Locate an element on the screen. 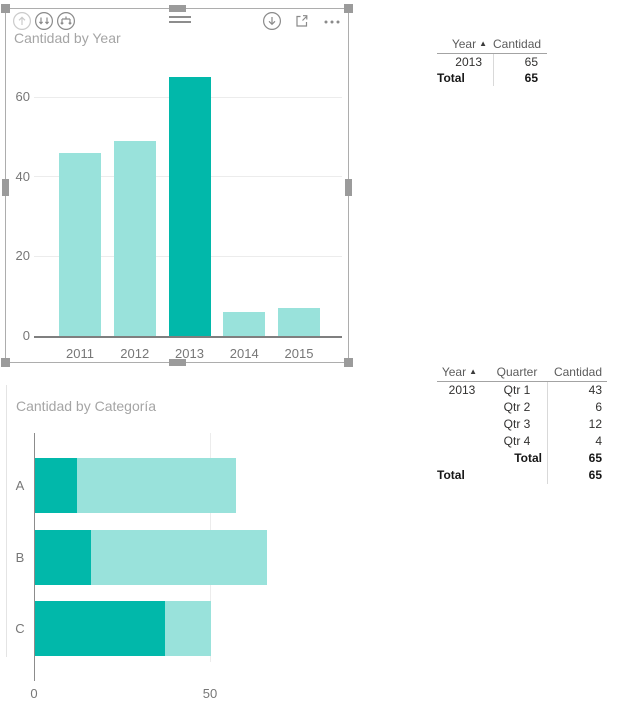 This screenshot has height=710, width=617. y-axis-line is located at coordinates (34, 557).